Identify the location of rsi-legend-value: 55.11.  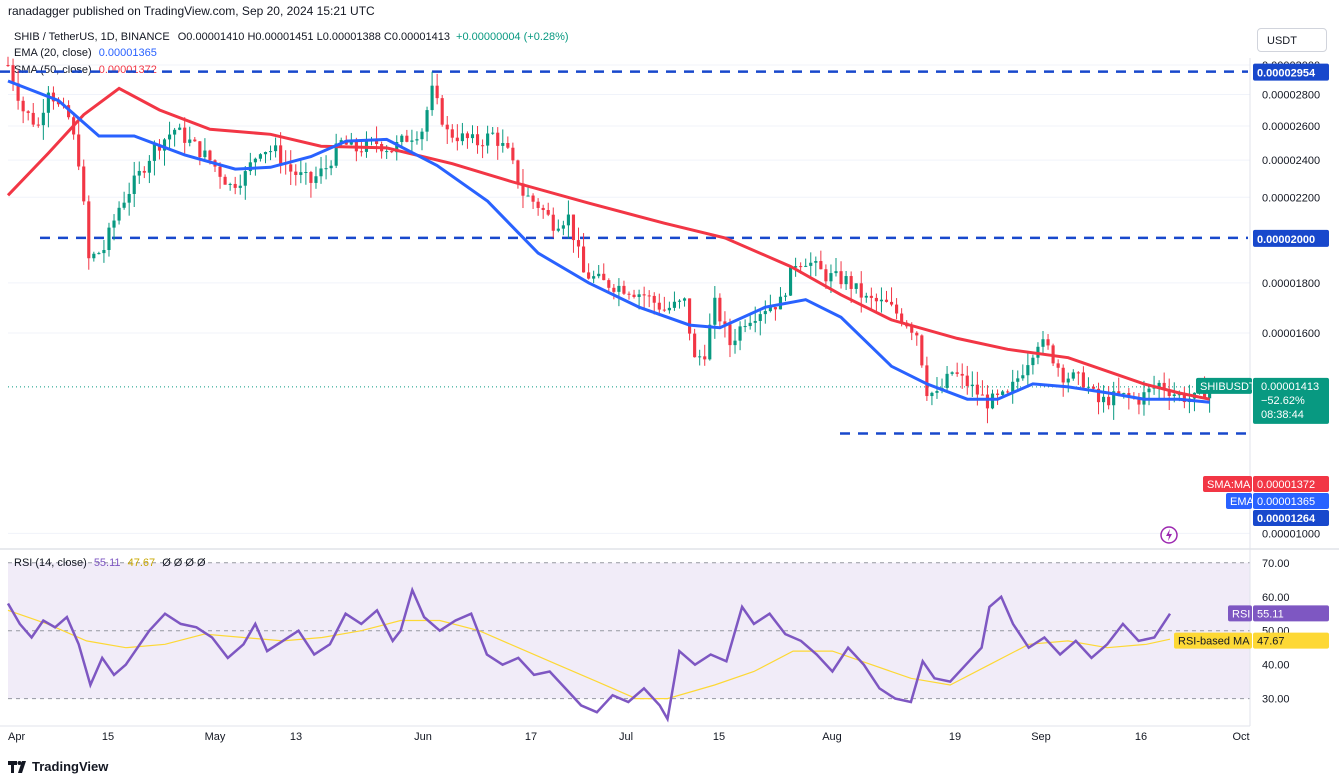
(107, 563).